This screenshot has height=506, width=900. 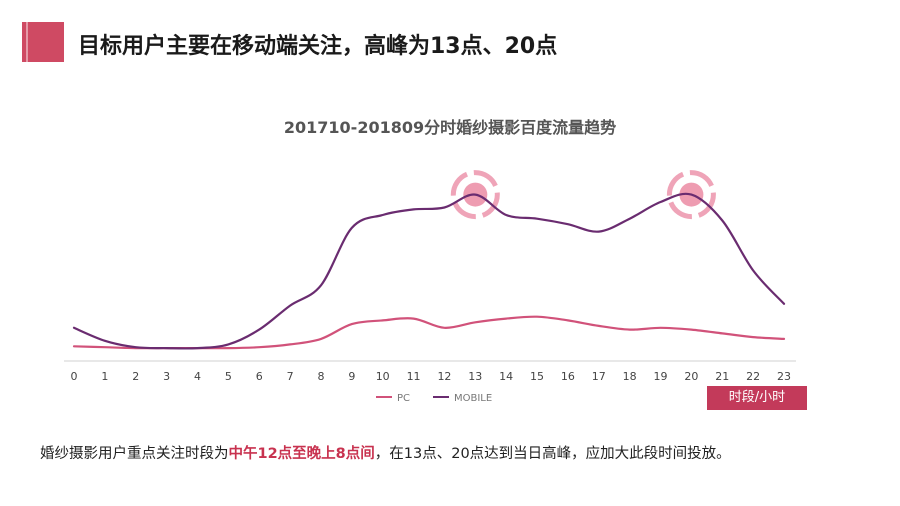 What do you see at coordinates (784, 376) in the screenshot?
I see `x-tick-label: 23` at bounding box center [784, 376].